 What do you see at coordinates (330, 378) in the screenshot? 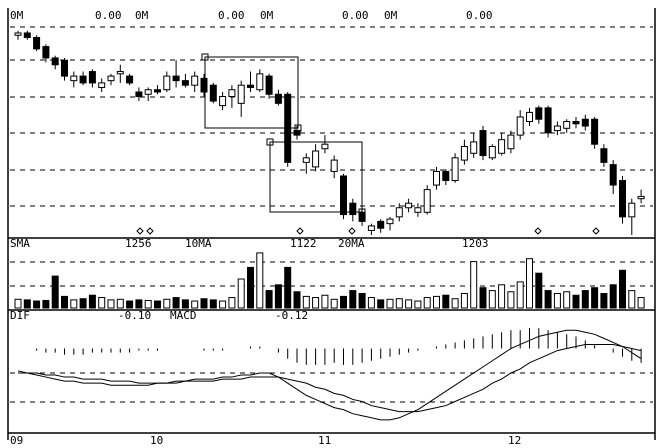
I see `macd-line` at bounding box center [330, 378].